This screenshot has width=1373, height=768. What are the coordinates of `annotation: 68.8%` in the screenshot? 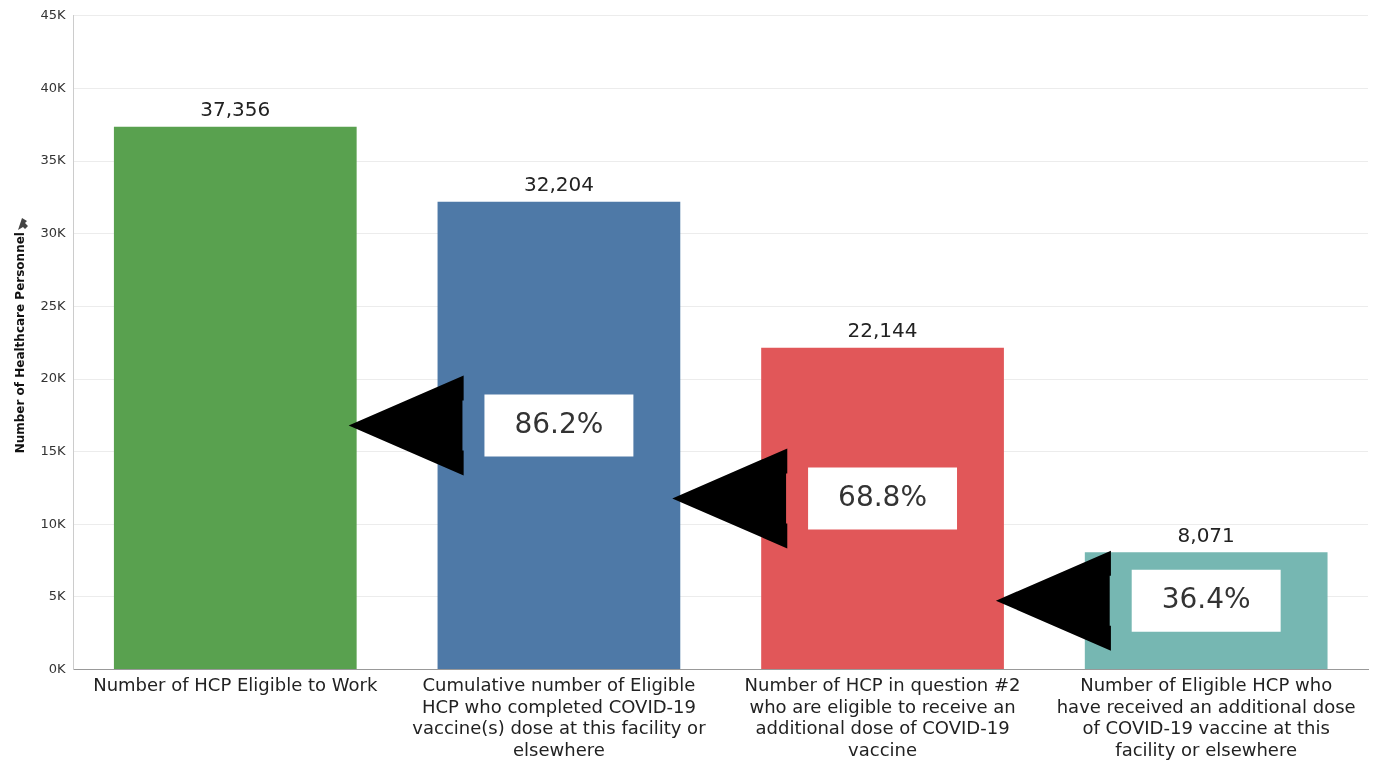 It's located at (883, 496).